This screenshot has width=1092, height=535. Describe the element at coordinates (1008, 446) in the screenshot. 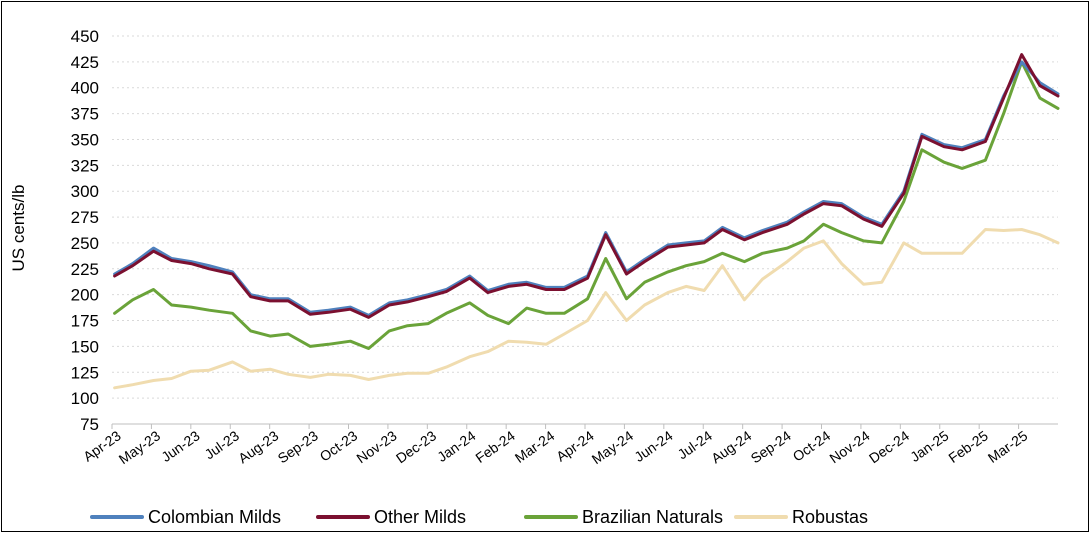

I see `x-tick-label: Mar-25` at that location.